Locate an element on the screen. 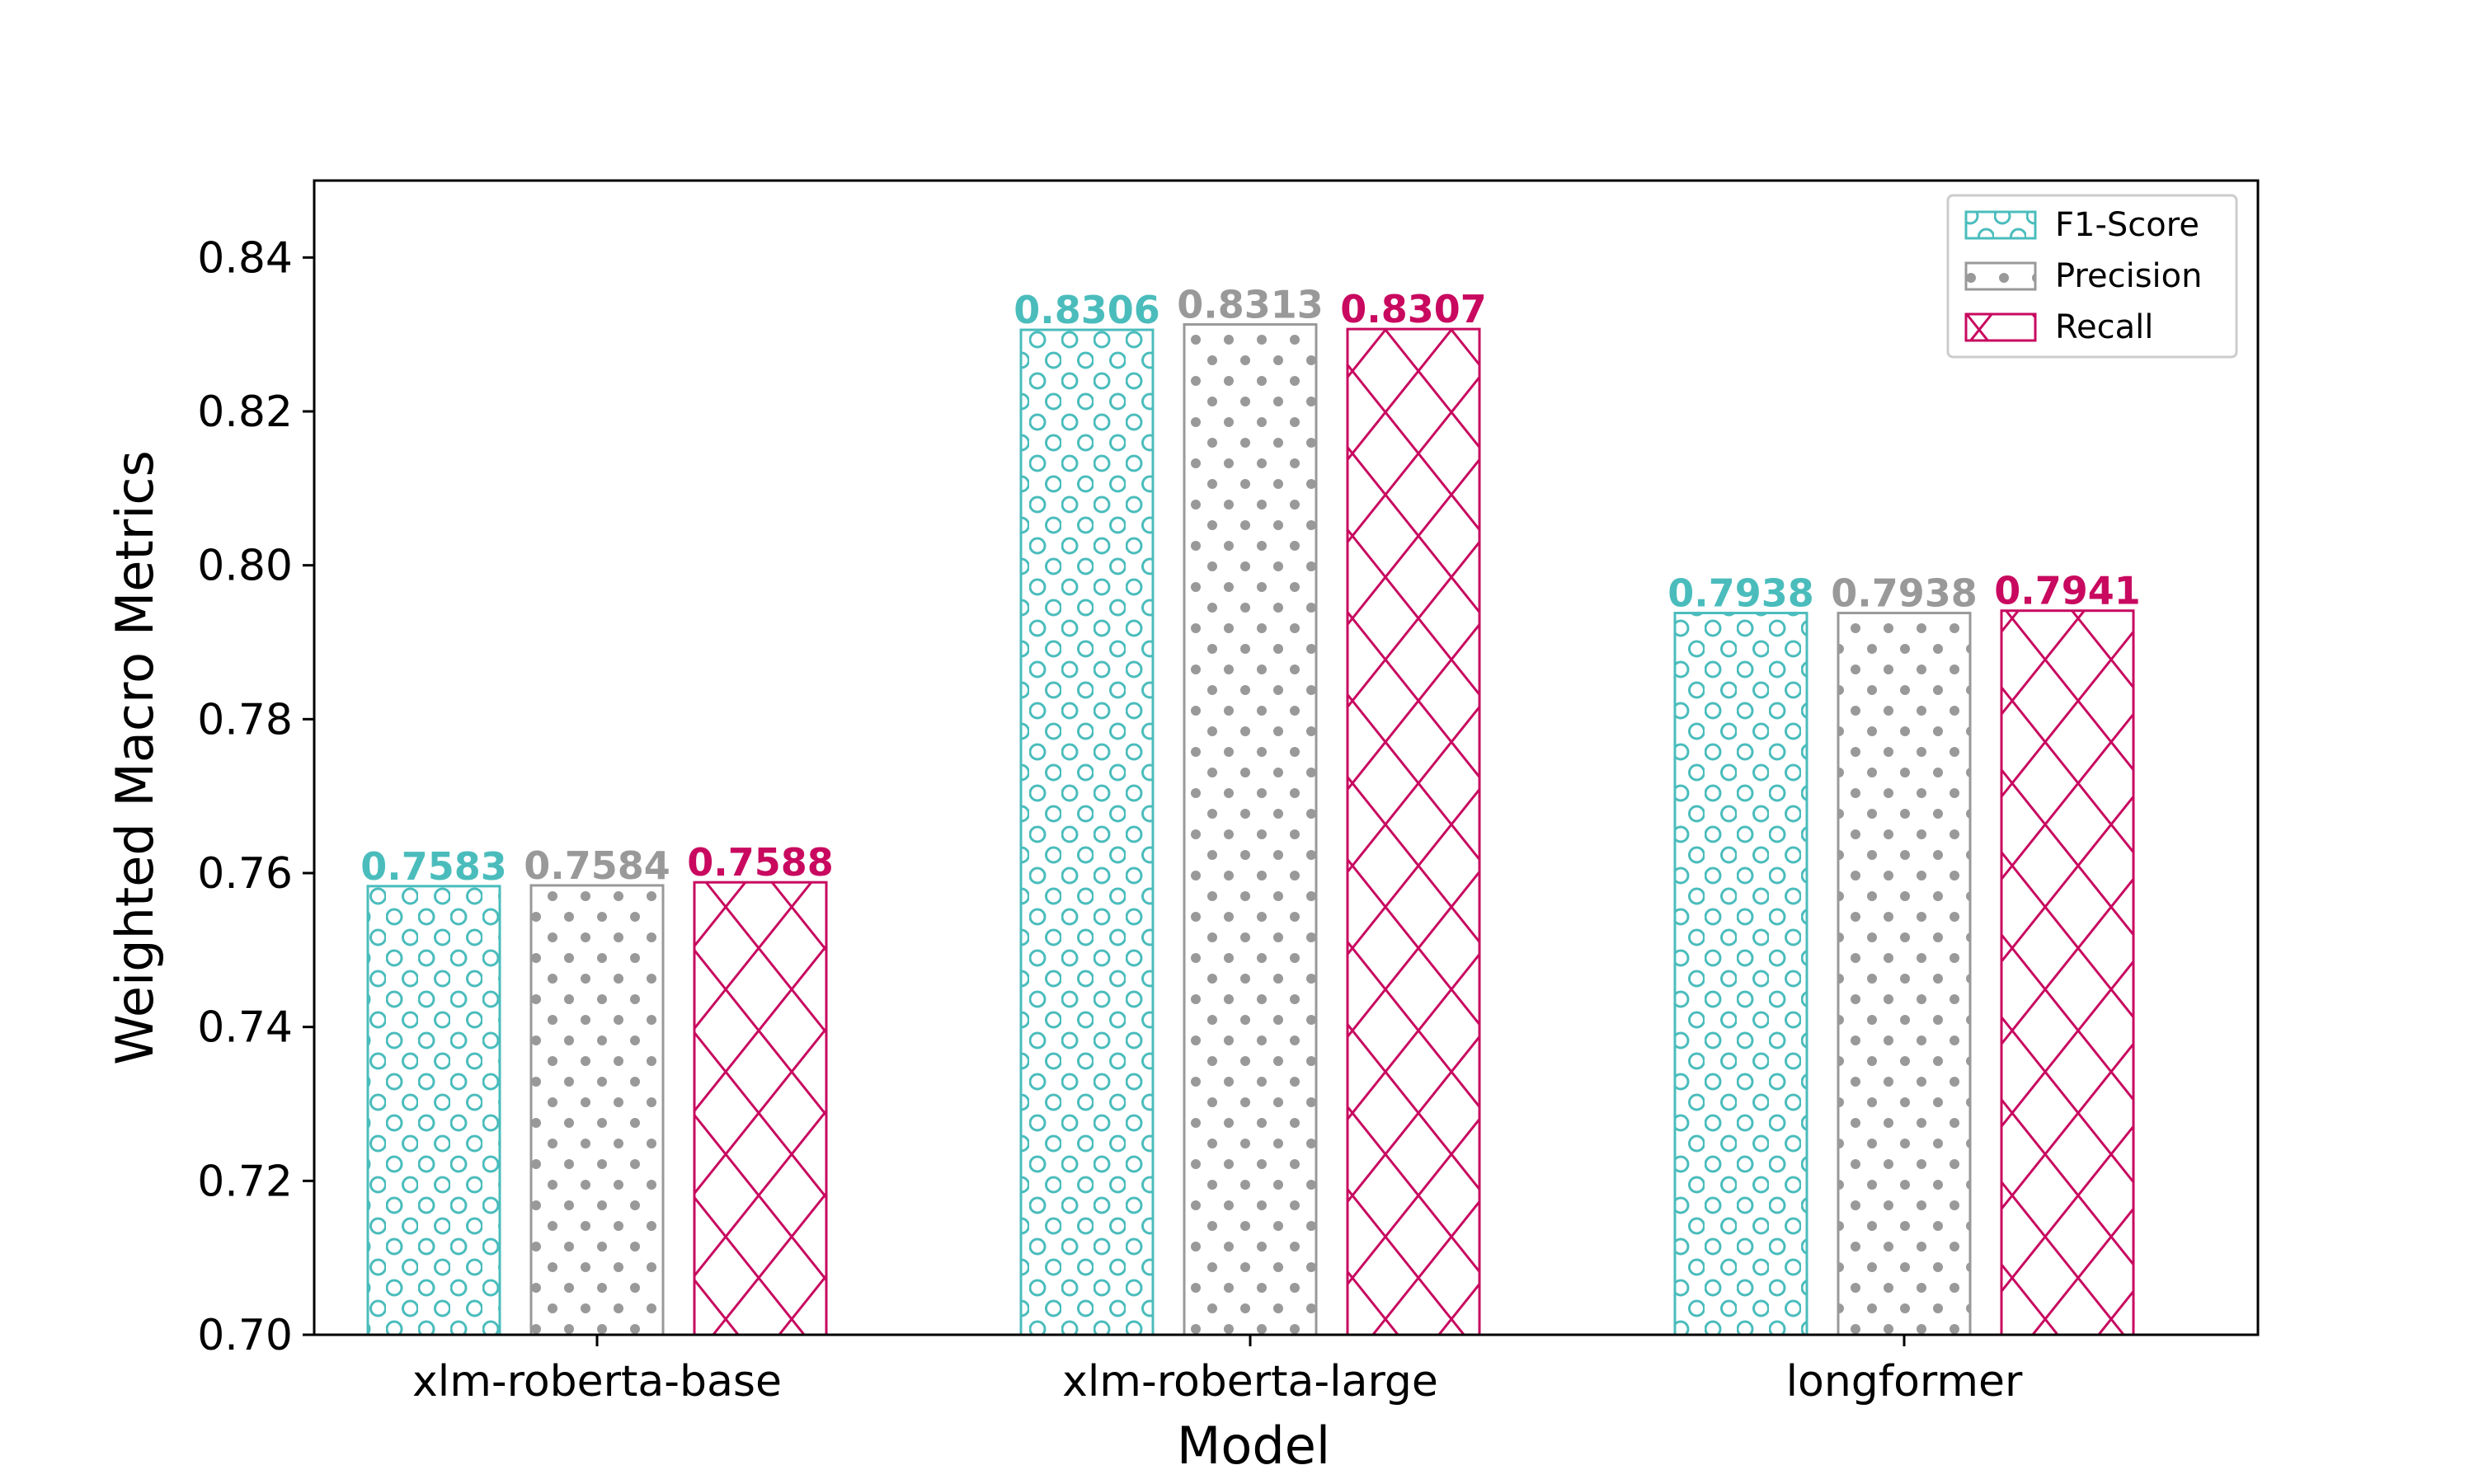 This screenshot has width=2474, height=1484. data-label-precision-longformer: 0.7938 is located at coordinates (1904, 593).